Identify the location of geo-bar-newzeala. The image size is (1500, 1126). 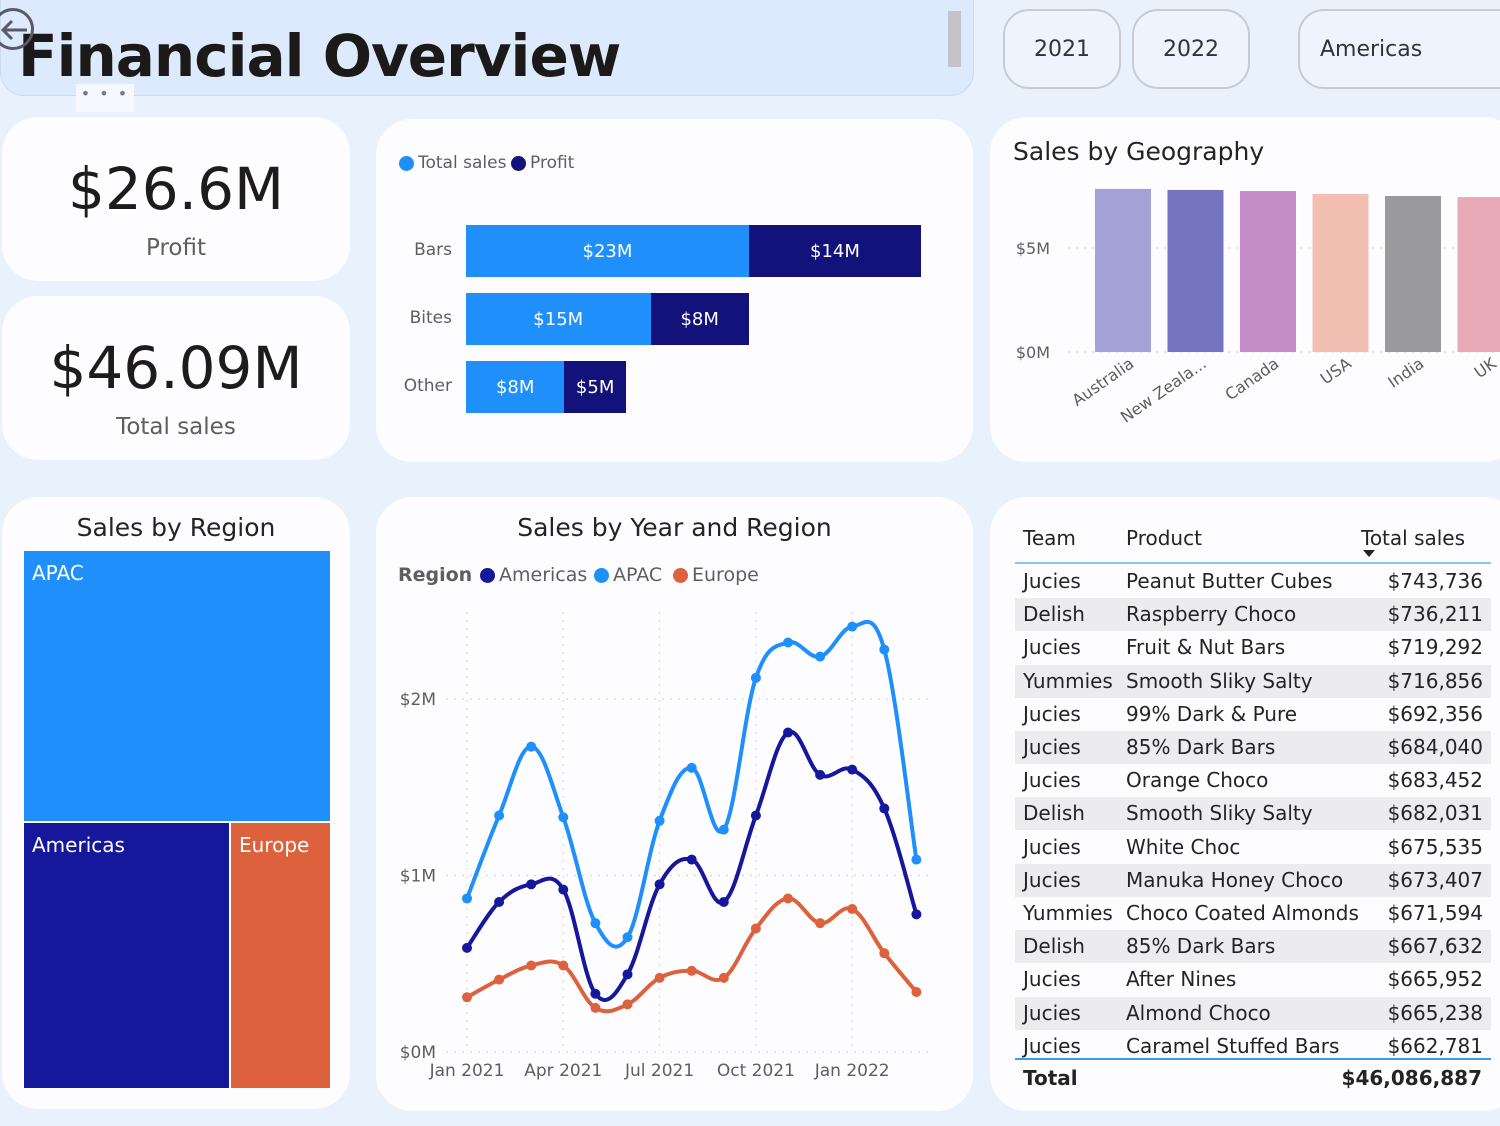
(1195, 270).